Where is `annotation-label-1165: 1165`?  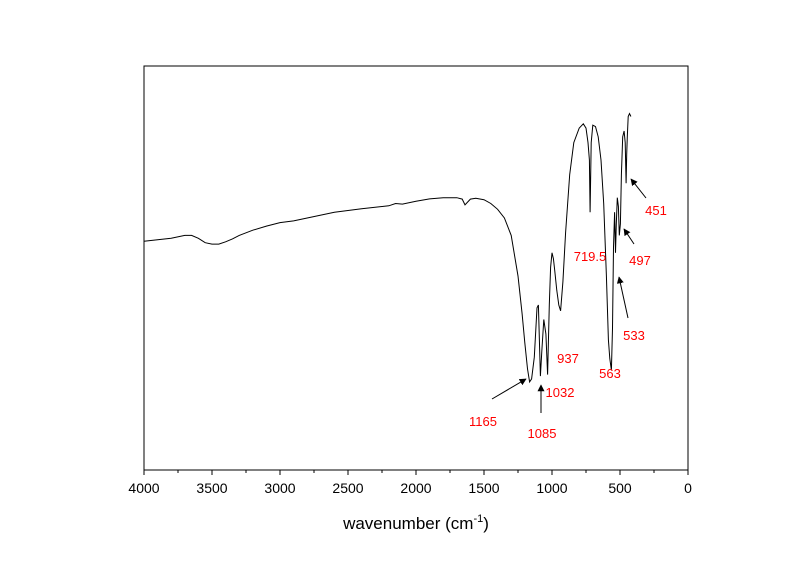 annotation-label-1165: 1165 is located at coordinates (483, 421).